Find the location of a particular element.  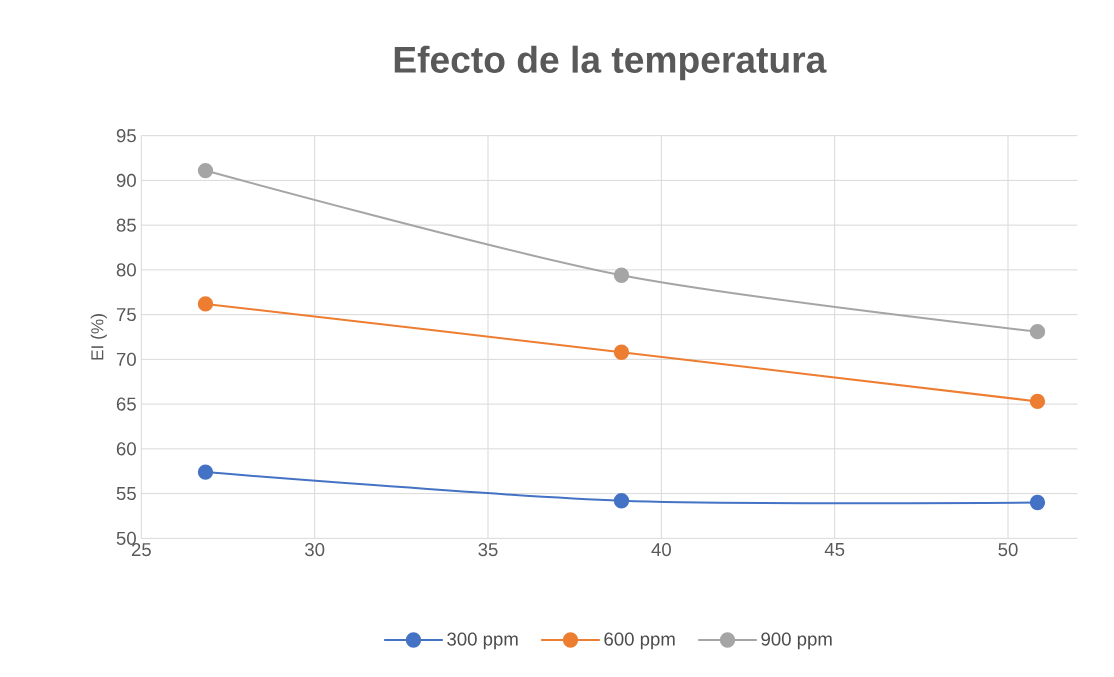

legend-label: 600 ppm is located at coordinates (639, 641).